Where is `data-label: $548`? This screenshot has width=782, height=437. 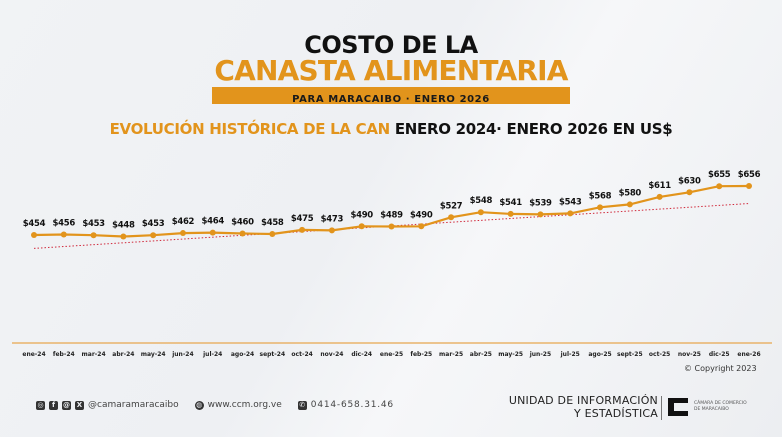
data-label: $548 is located at coordinates (481, 201).